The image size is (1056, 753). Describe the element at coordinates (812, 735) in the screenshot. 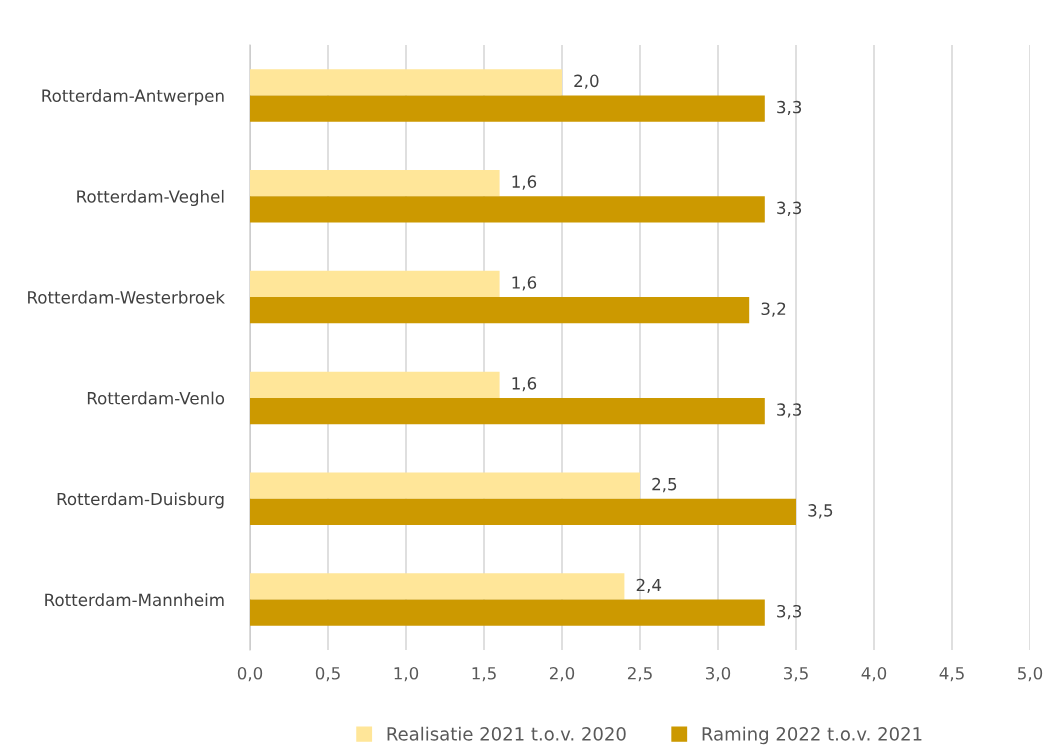

I see `legend-label: Raming 2022 t.o.v. 2021` at that location.